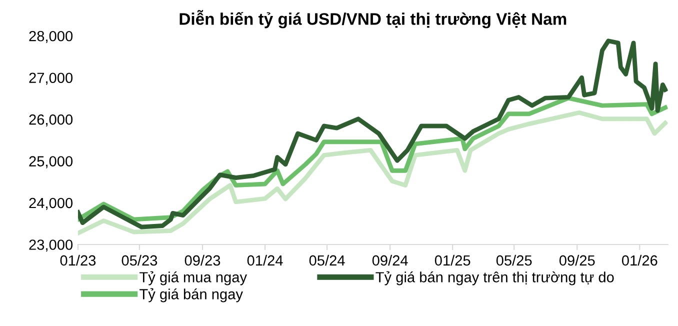 The image size is (678, 326). Describe the element at coordinates (51, 120) in the screenshot. I see `y-tick-label: 26,000` at that location.